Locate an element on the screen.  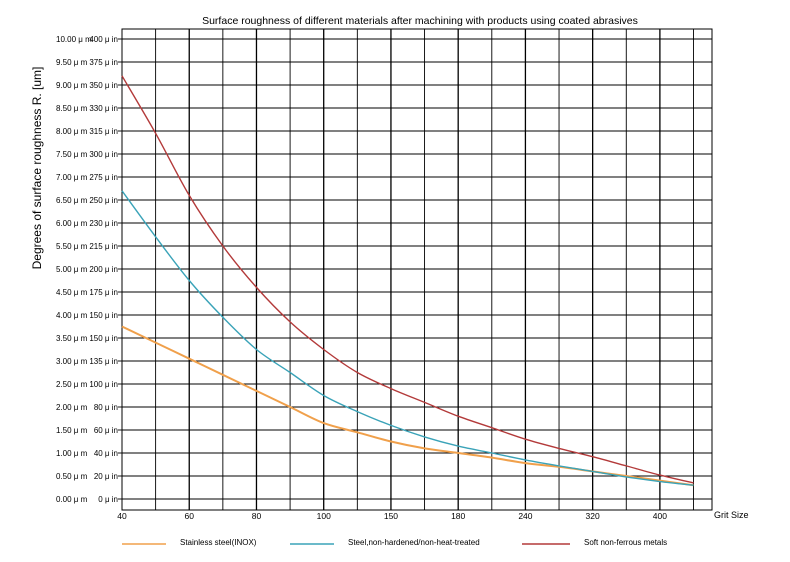
x-tick-label: 400 is located at coordinates (660, 516).